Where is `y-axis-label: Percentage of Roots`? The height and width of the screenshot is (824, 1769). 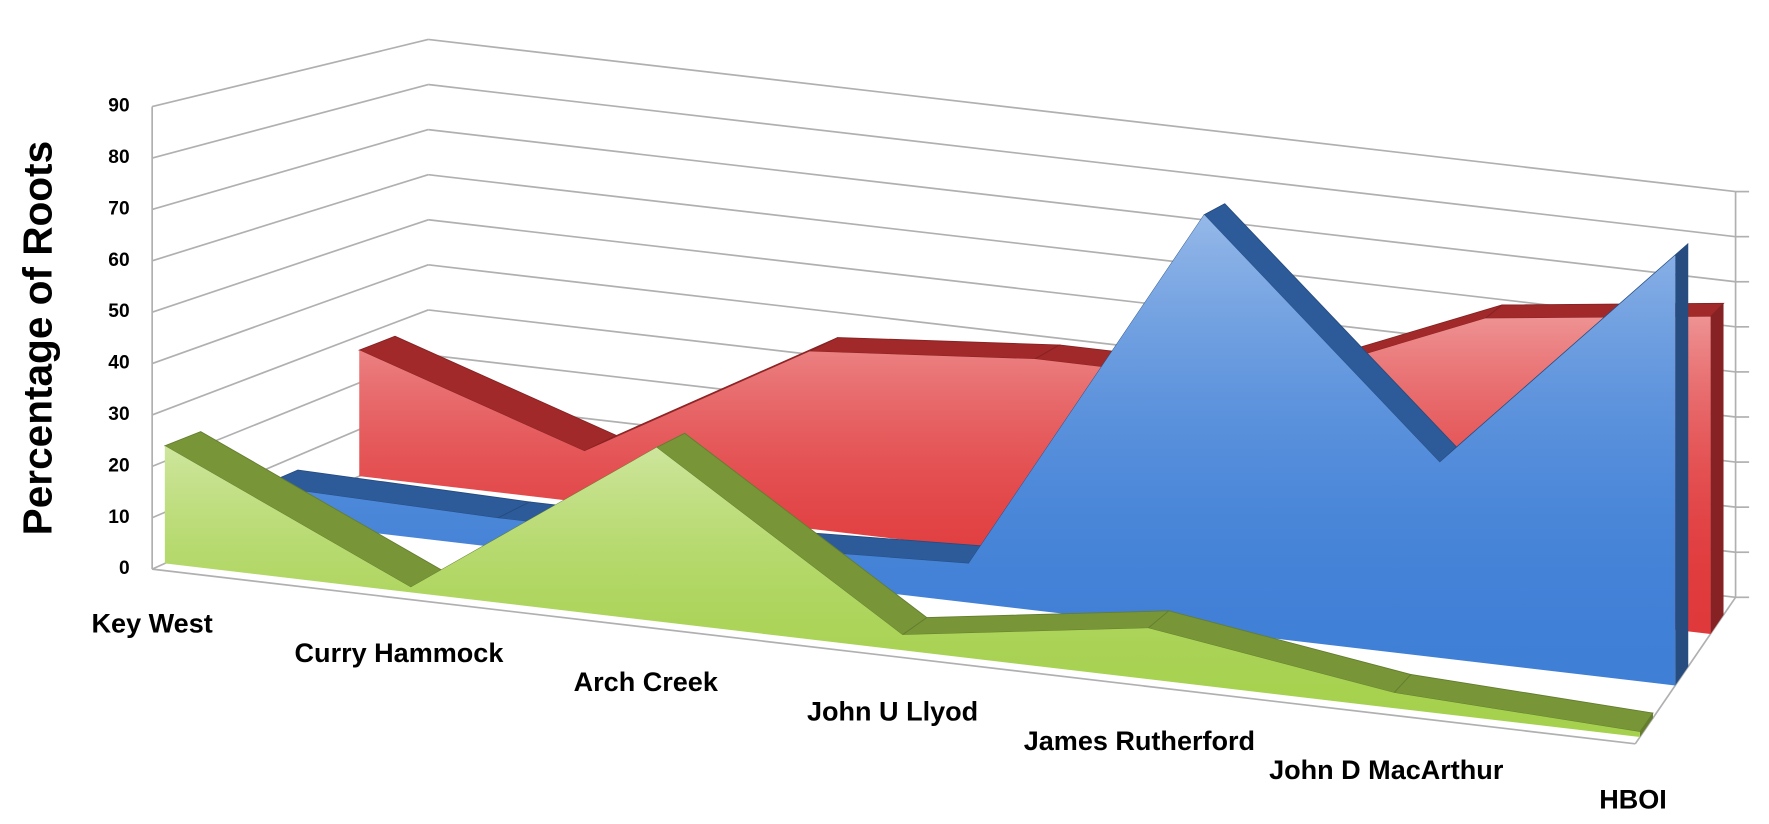 y-axis-label: Percentage of Roots is located at coordinates (37, 338).